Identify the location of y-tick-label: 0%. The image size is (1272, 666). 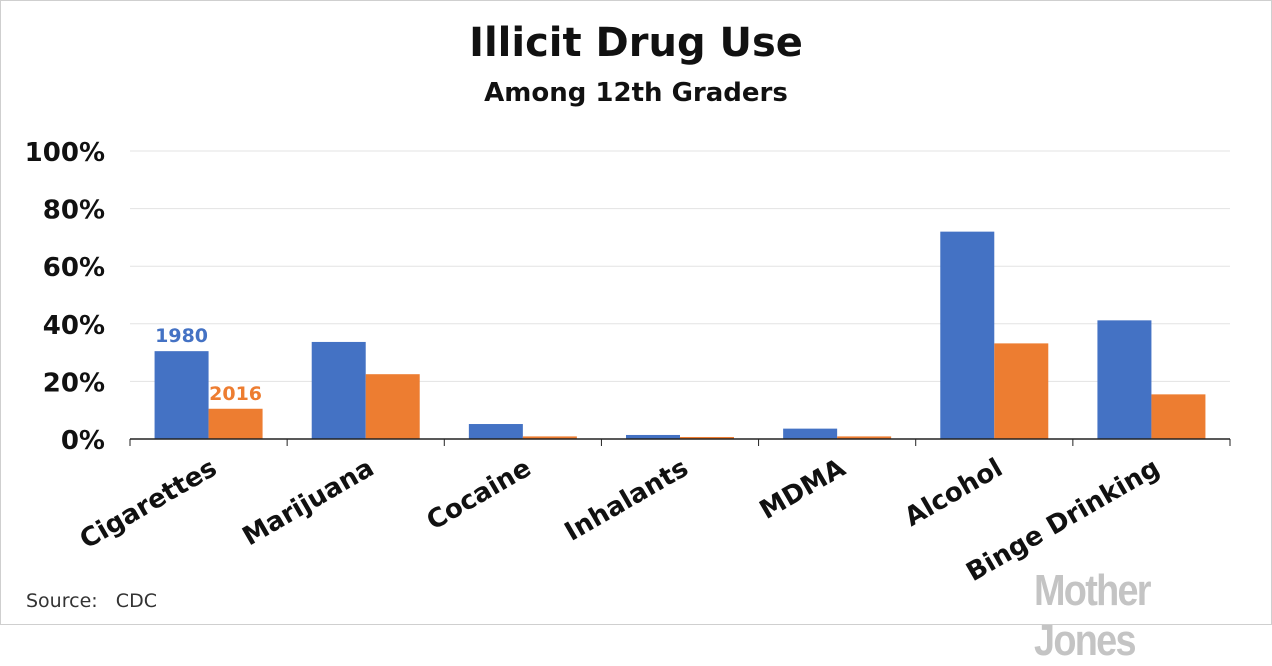
(83, 441).